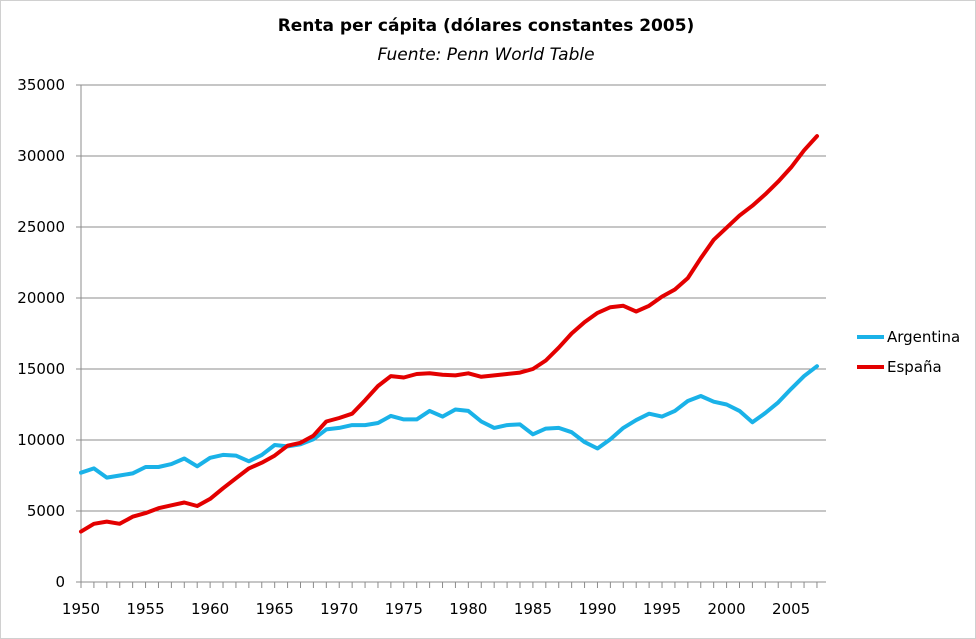 This screenshot has height=639, width=976. What do you see at coordinates (41, 85) in the screenshot?
I see `y-tick-label: 35000` at bounding box center [41, 85].